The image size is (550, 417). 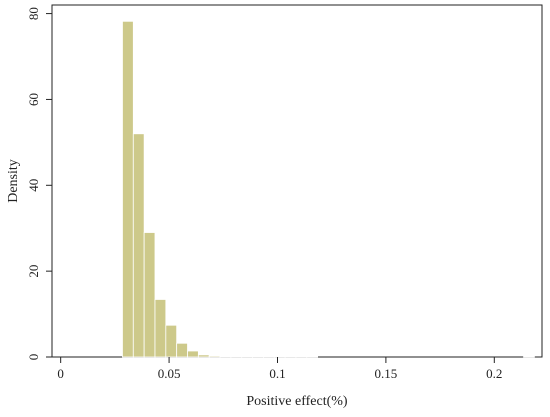 I want to click on x-tick-label-0: 0, so click(x=60, y=373).